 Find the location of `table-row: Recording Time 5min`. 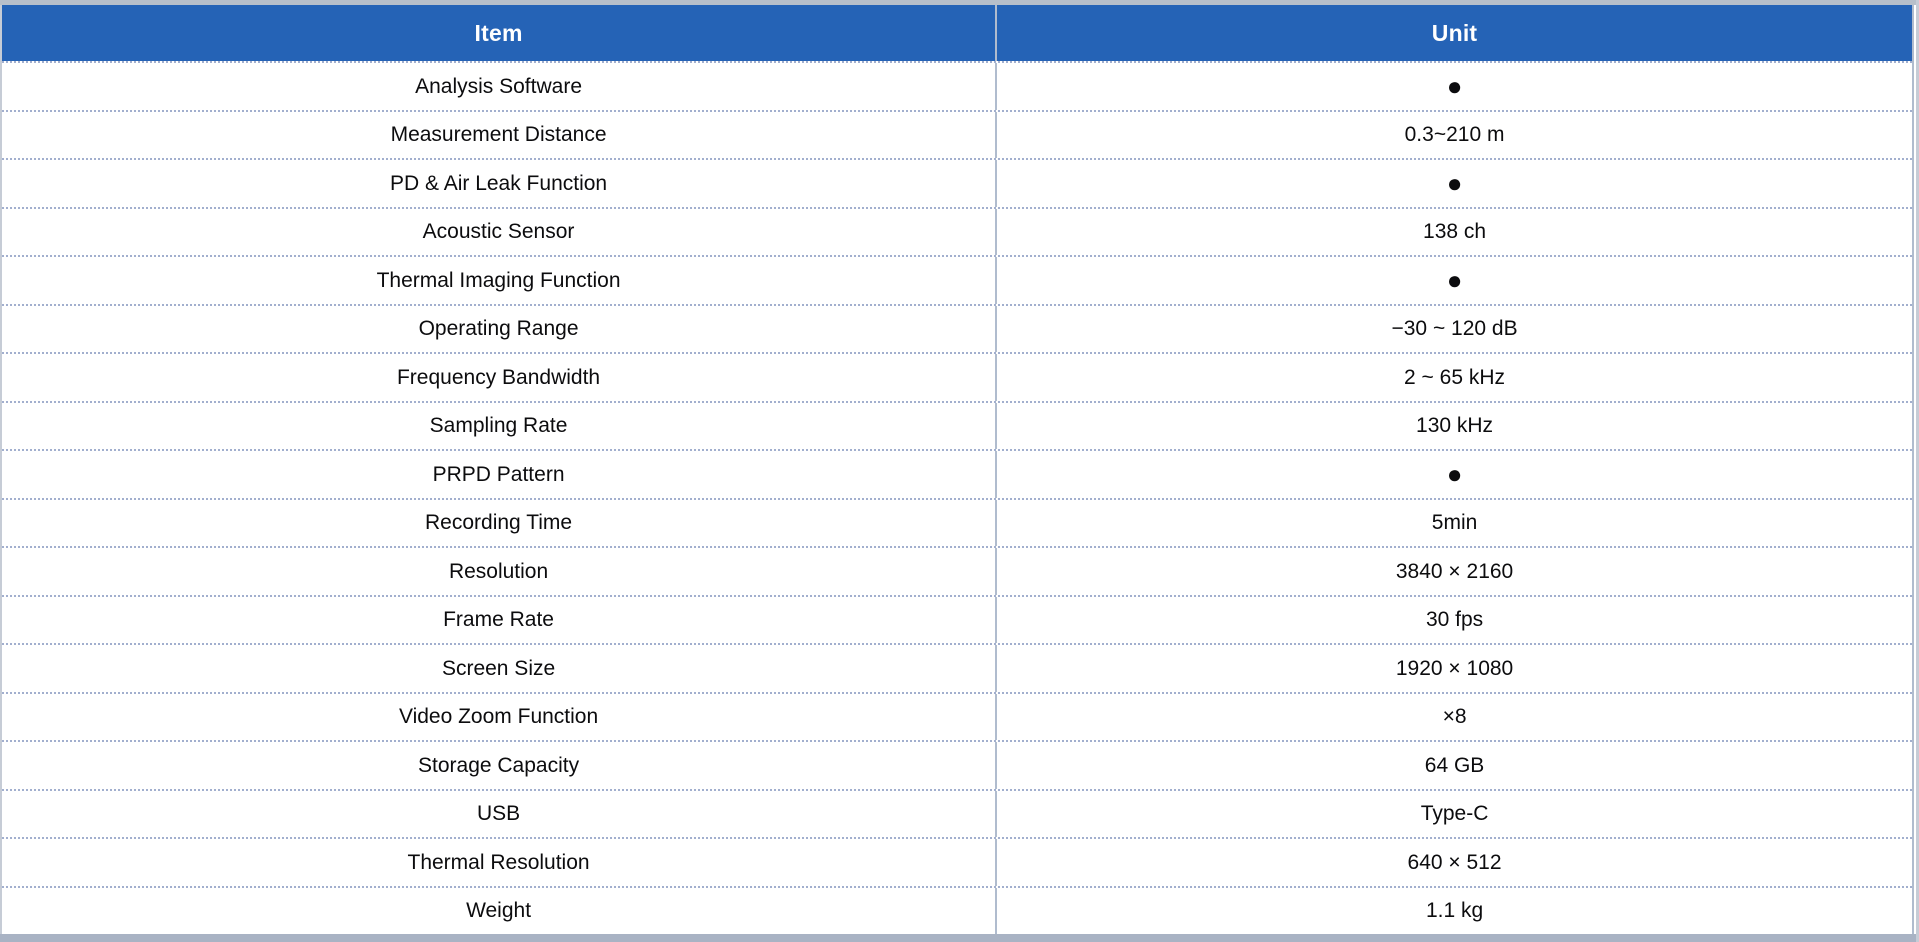

table-row: Recording Time 5min is located at coordinates (957, 521).